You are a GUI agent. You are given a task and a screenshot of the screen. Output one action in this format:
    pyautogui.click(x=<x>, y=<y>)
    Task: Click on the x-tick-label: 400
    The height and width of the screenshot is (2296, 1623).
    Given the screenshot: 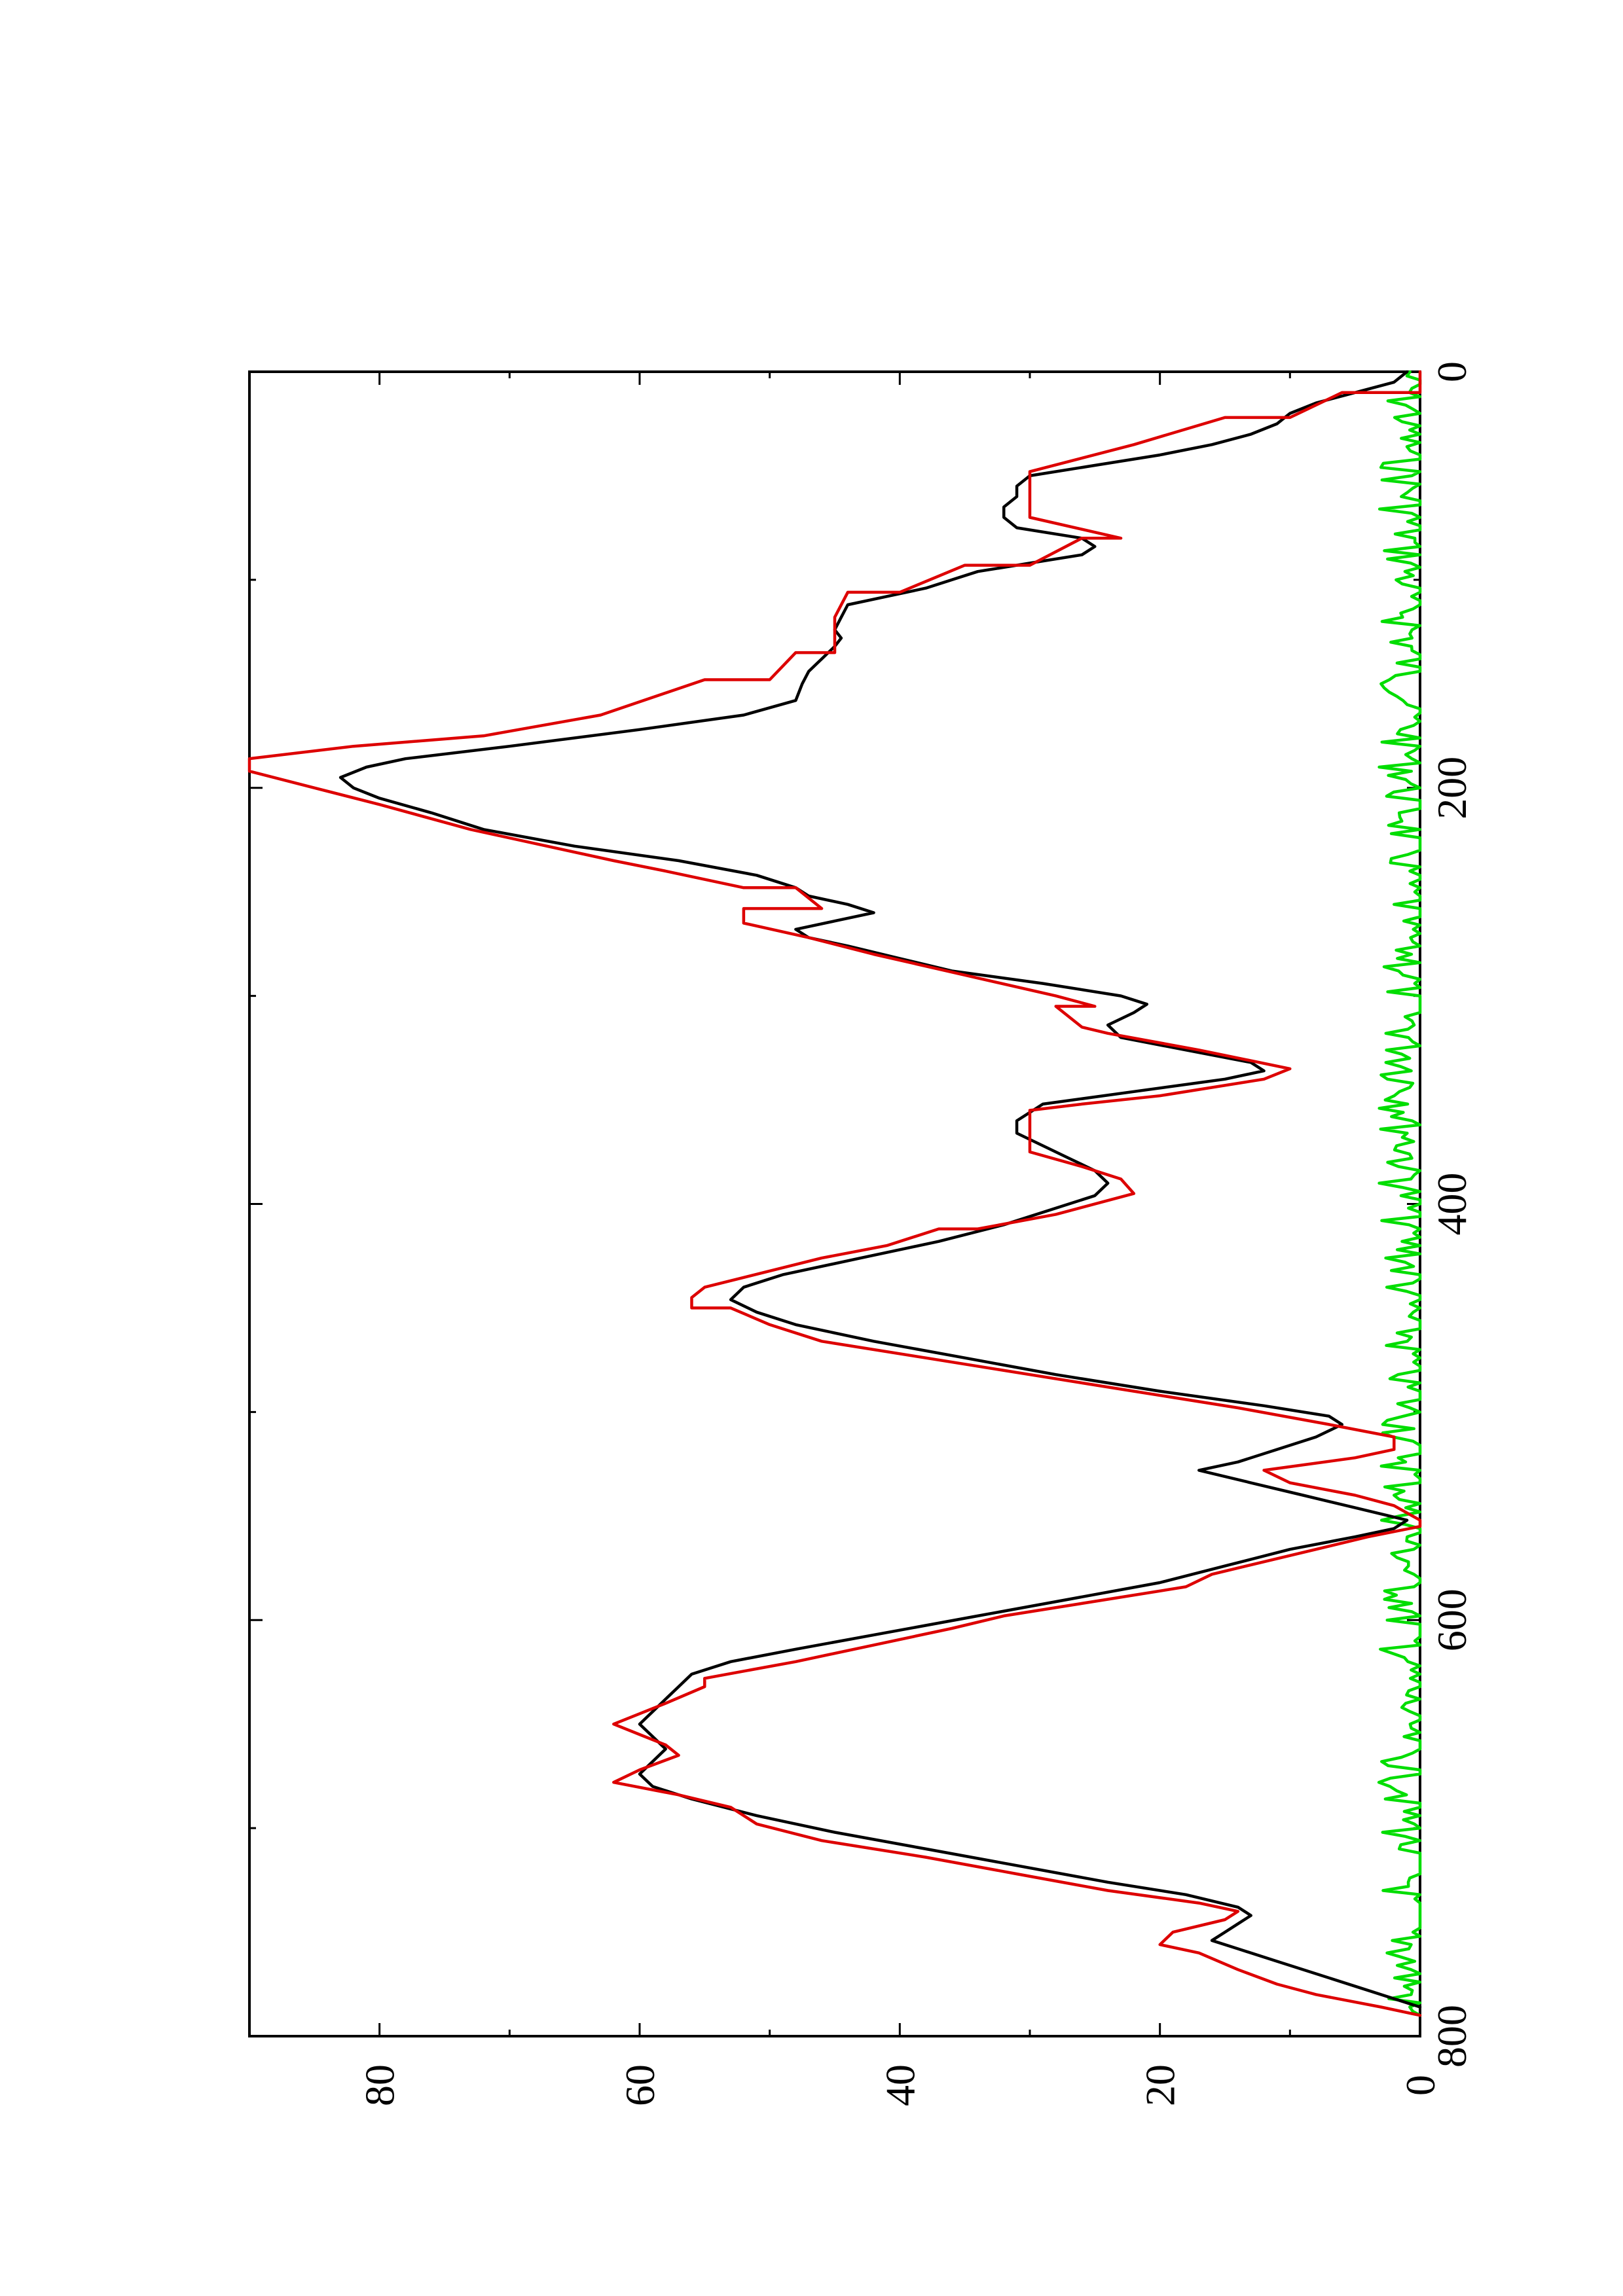 What is the action you would take?
    pyautogui.click(x=1452, y=1204)
    